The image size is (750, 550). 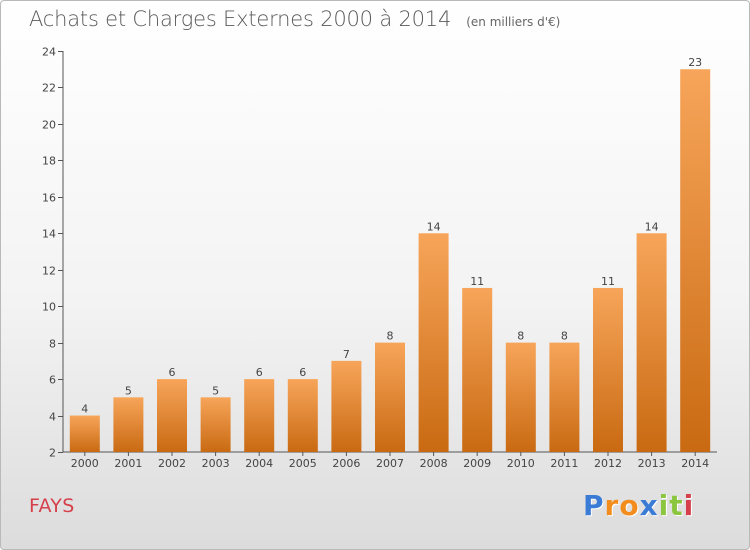 I want to click on y-tick-label: 12, so click(x=49, y=271).